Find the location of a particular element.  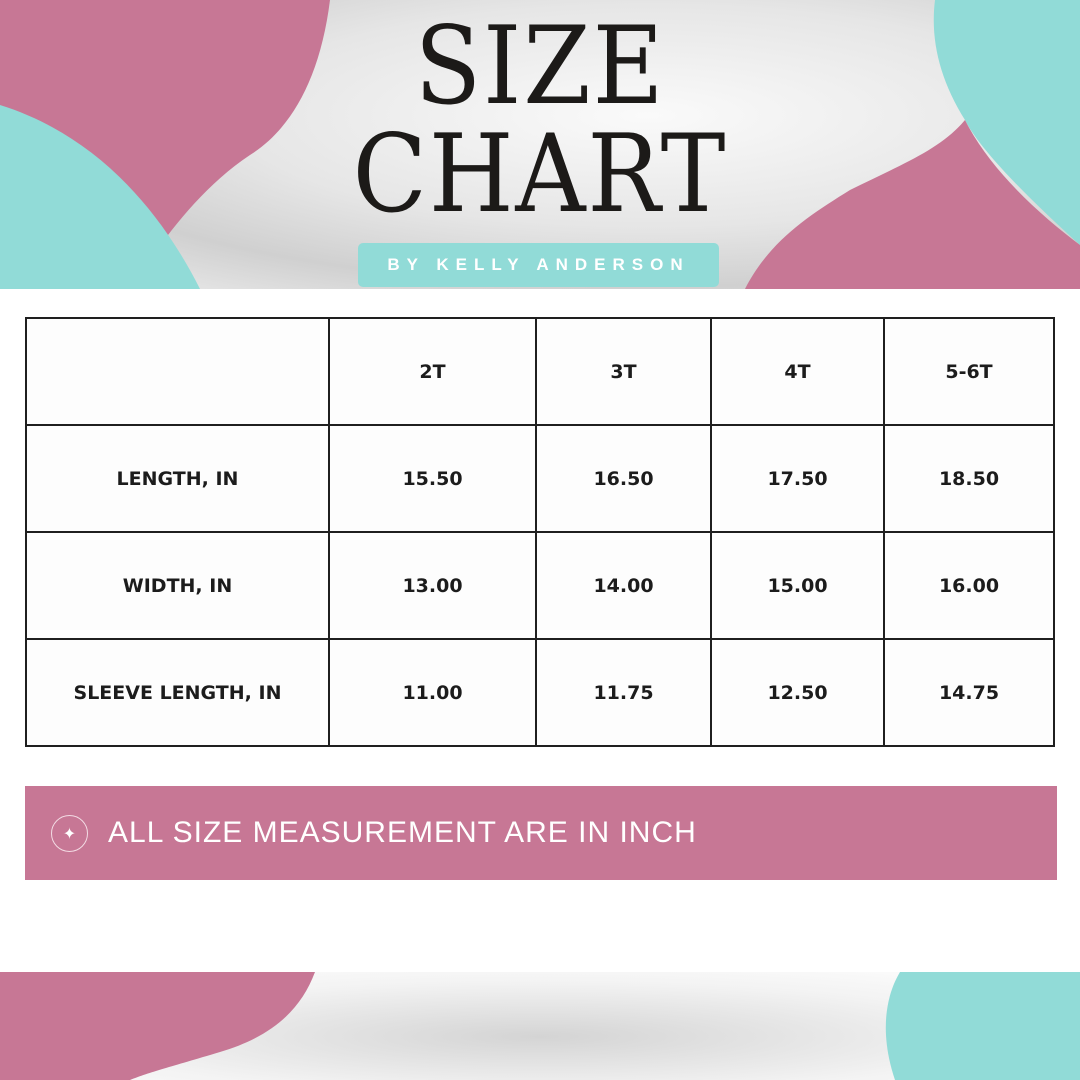

header-cell: 2T is located at coordinates (432, 371).